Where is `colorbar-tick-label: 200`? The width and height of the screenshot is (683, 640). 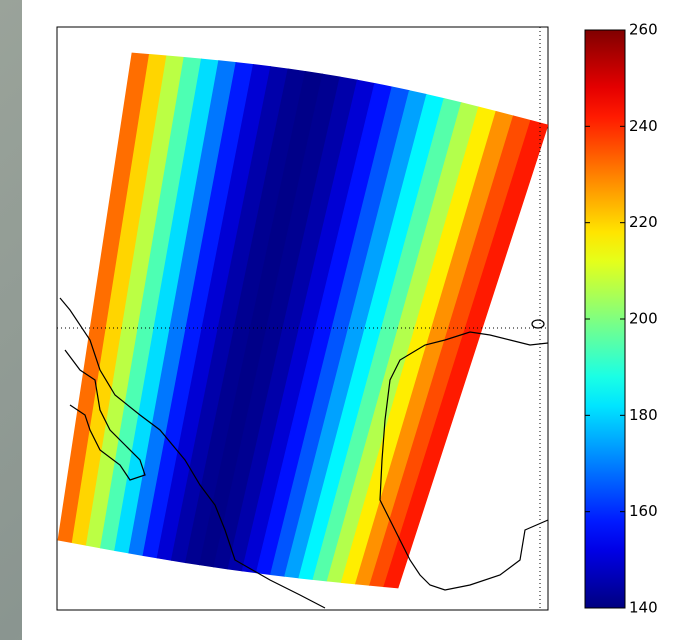
colorbar-tick-label: 200 is located at coordinates (643, 319).